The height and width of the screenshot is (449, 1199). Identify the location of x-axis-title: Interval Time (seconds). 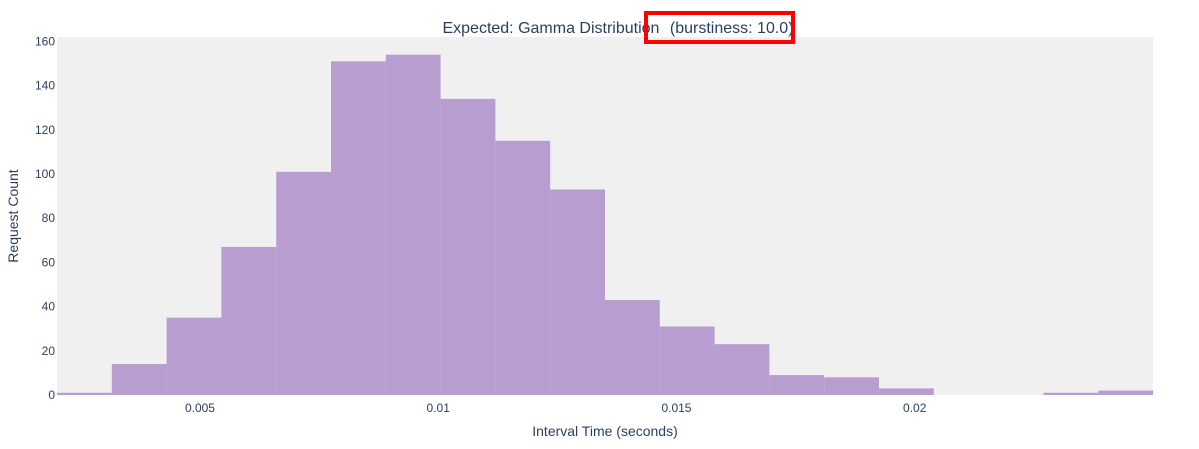
(605, 431).